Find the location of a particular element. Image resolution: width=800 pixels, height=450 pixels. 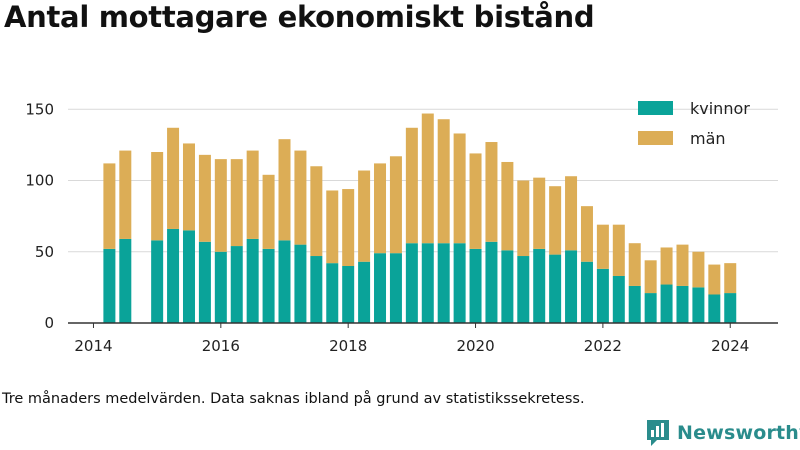

newsworthy-logo-icon is located at coordinates (658, 433).